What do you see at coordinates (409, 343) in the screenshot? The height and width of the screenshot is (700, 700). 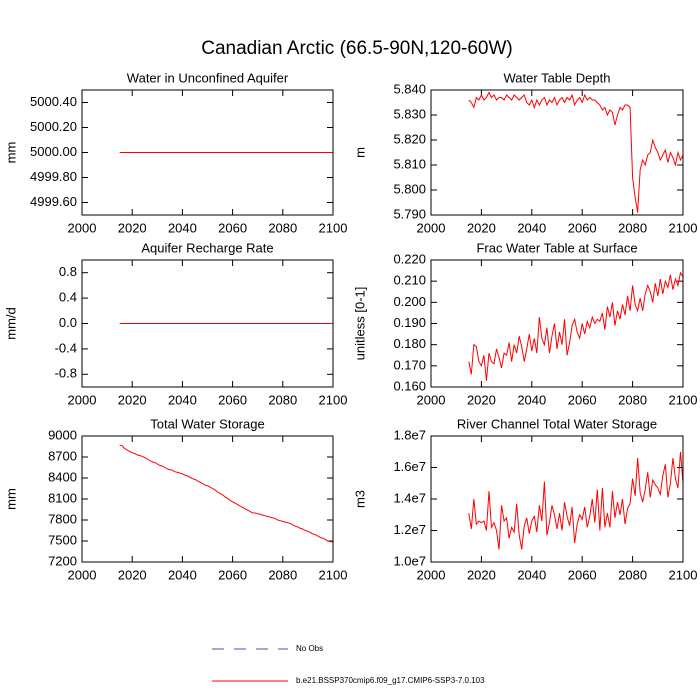 I see `y-tick-label: 0.180` at bounding box center [409, 343].